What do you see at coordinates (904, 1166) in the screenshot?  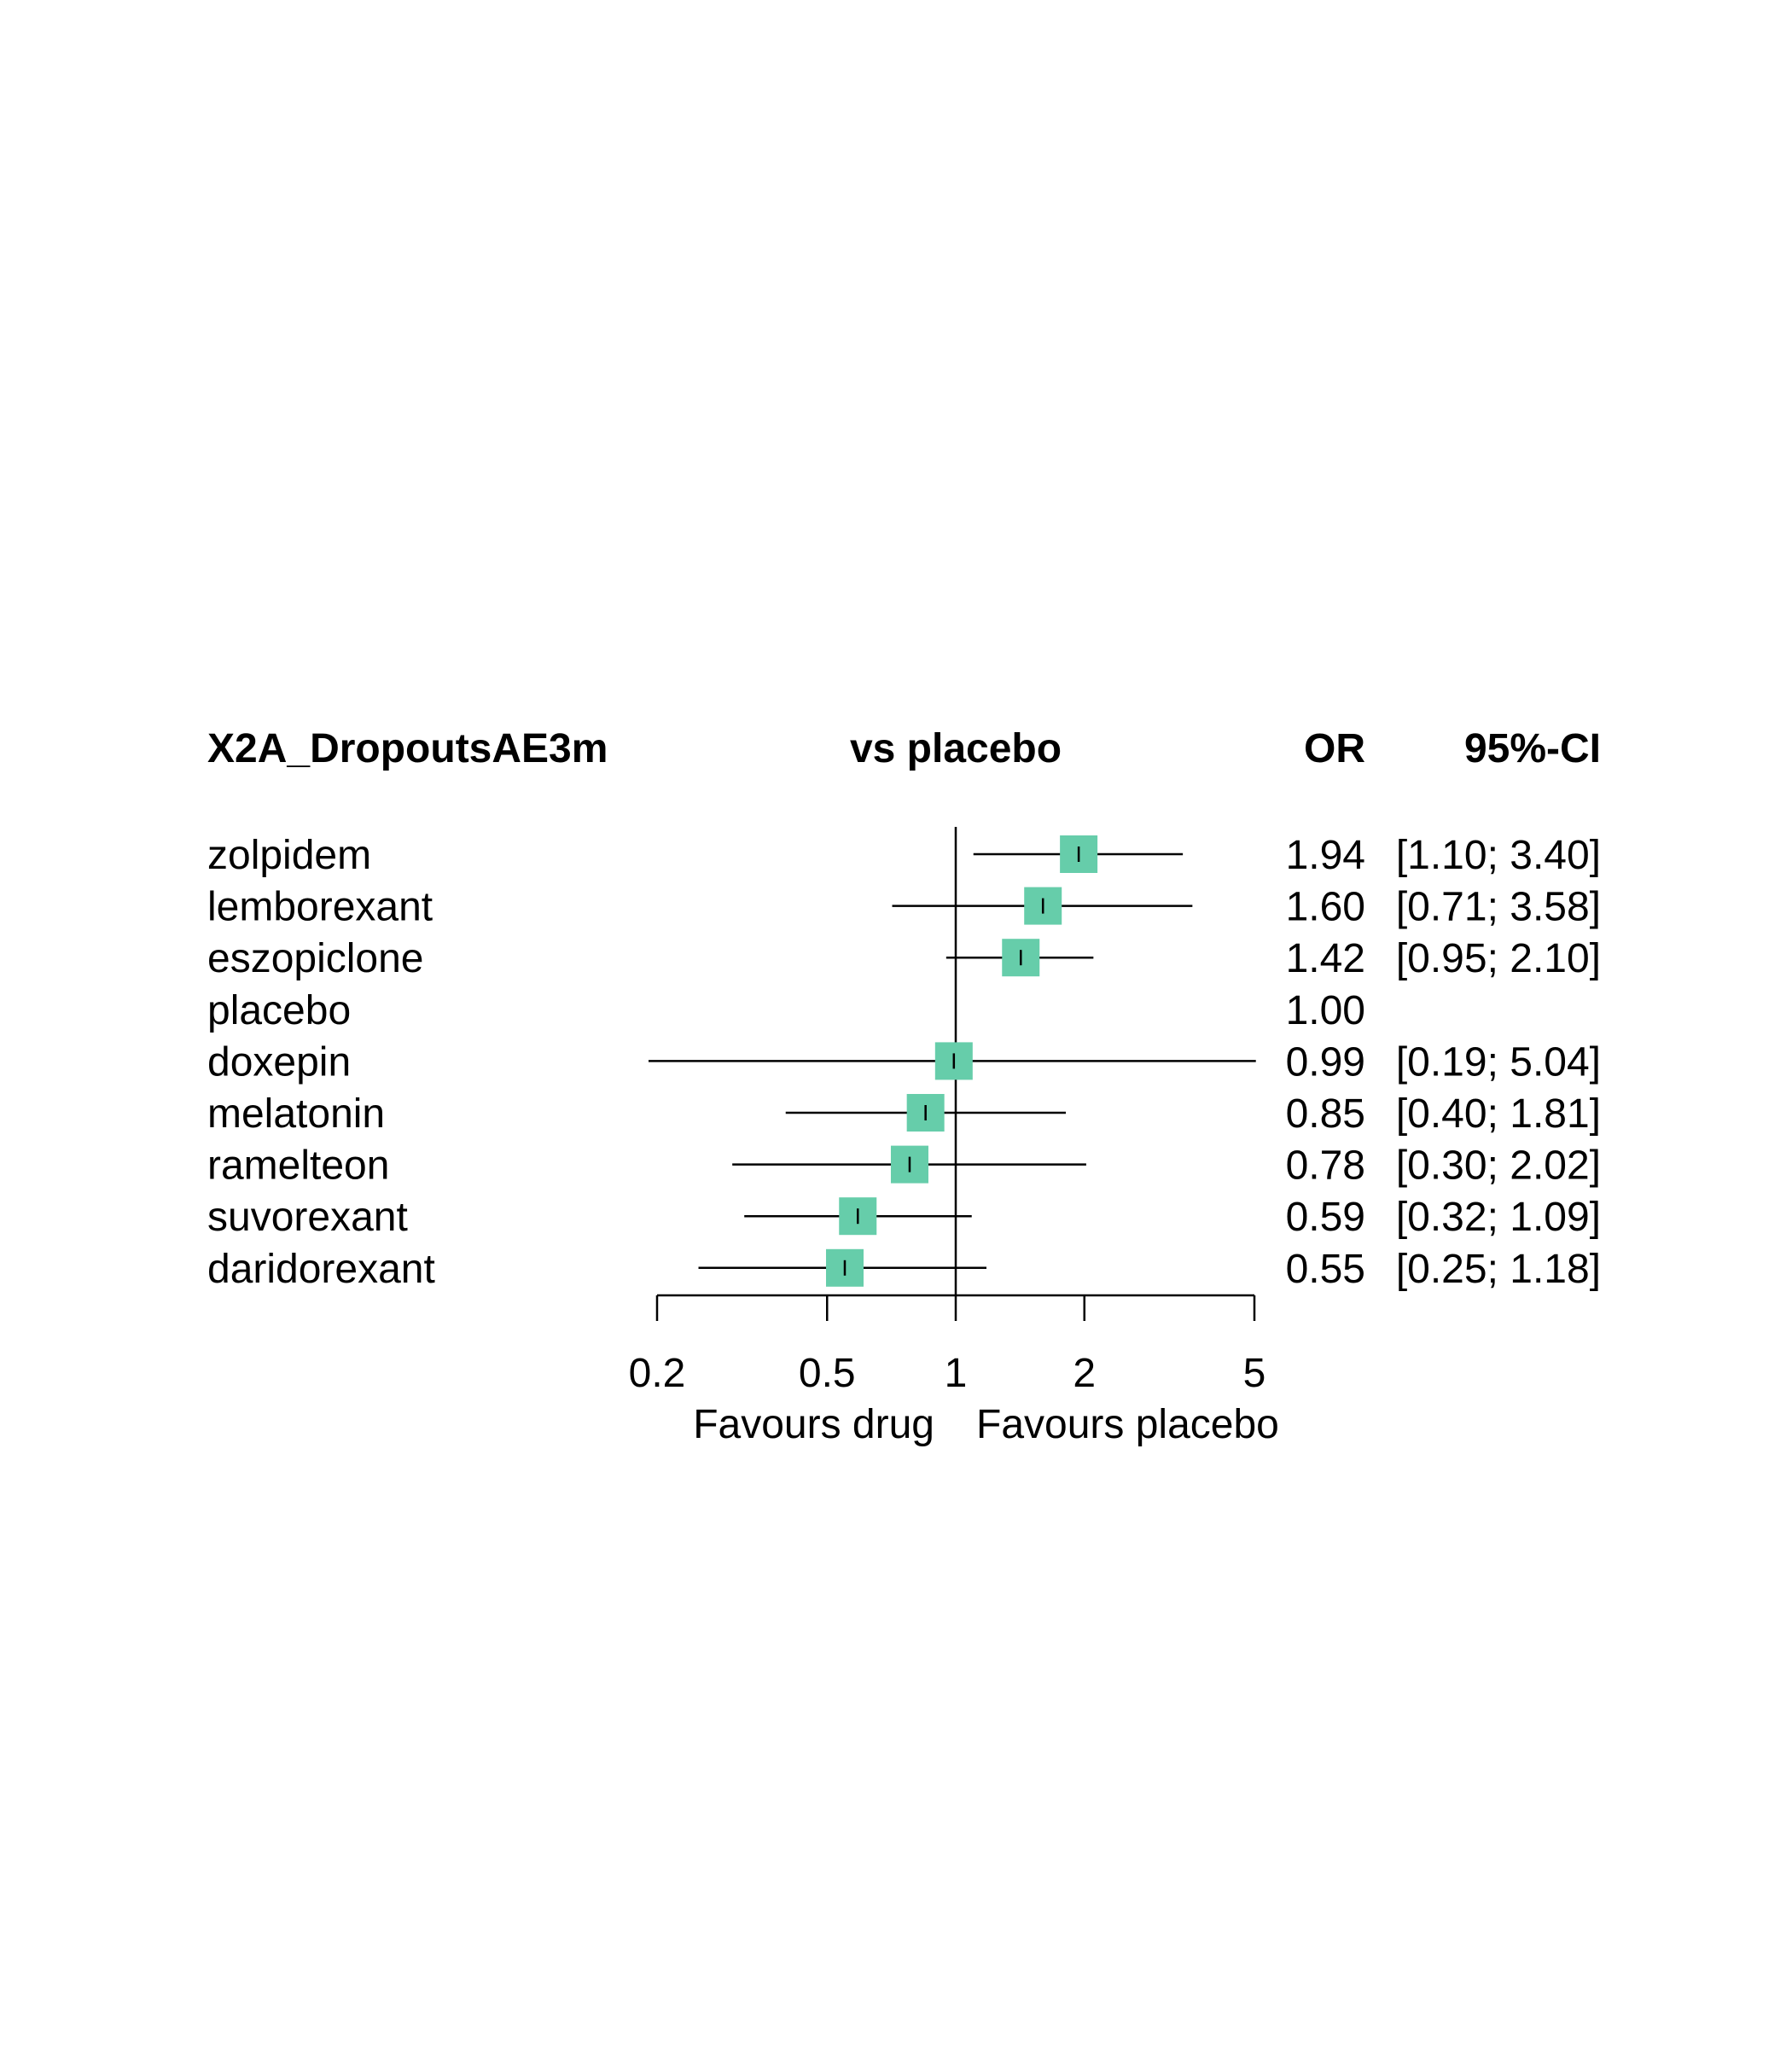 I see `forest-row-ramelteon: ramelteon 0.78 [0.30; 2.02]` at bounding box center [904, 1166].